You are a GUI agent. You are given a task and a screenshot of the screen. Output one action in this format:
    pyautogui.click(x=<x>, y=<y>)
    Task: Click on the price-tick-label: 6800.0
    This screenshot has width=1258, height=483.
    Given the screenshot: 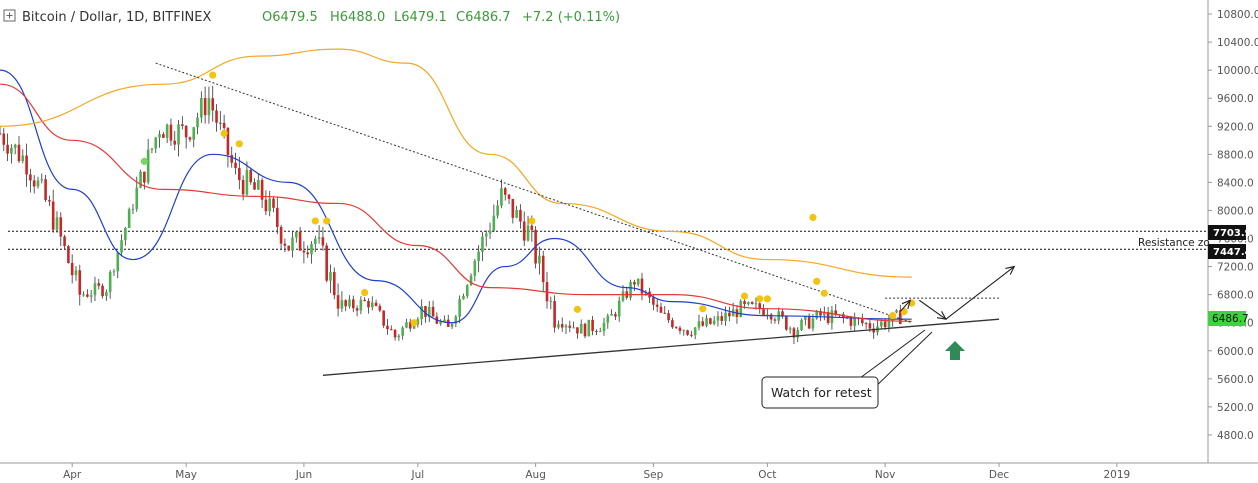 What is the action you would take?
    pyautogui.click(x=1235, y=296)
    